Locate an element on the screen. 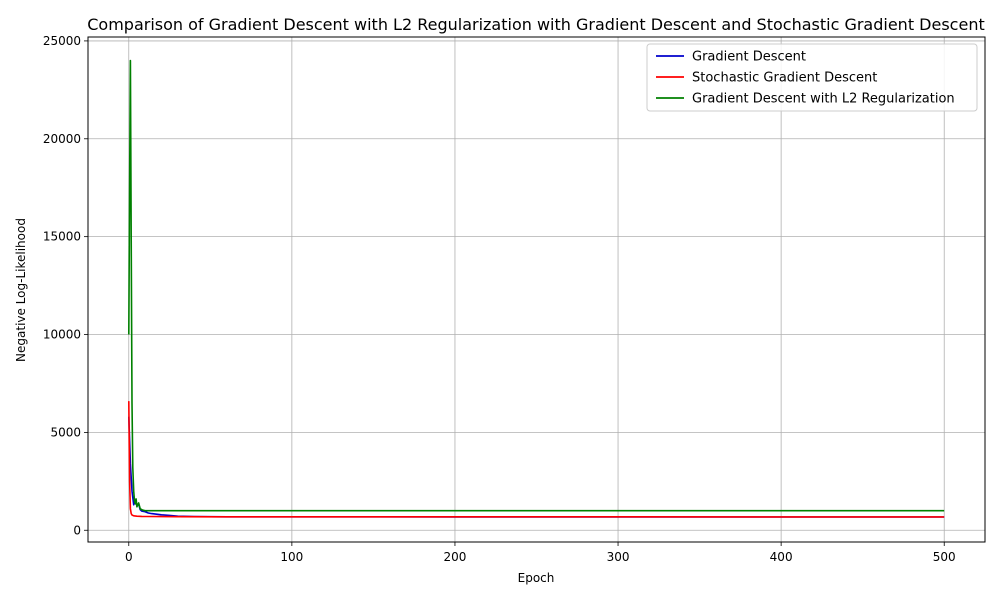  y-axis-ticks: 0 5000 10000 15000 20000 25000 is located at coordinates (65, 285).